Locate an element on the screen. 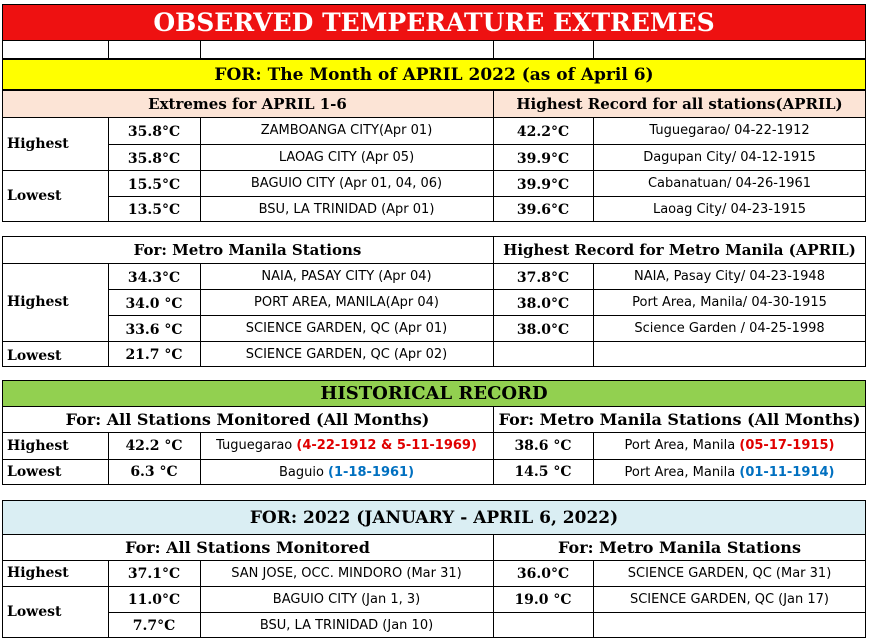 The image size is (869, 641). record-value: 39.6°C is located at coordinates (543, 210).